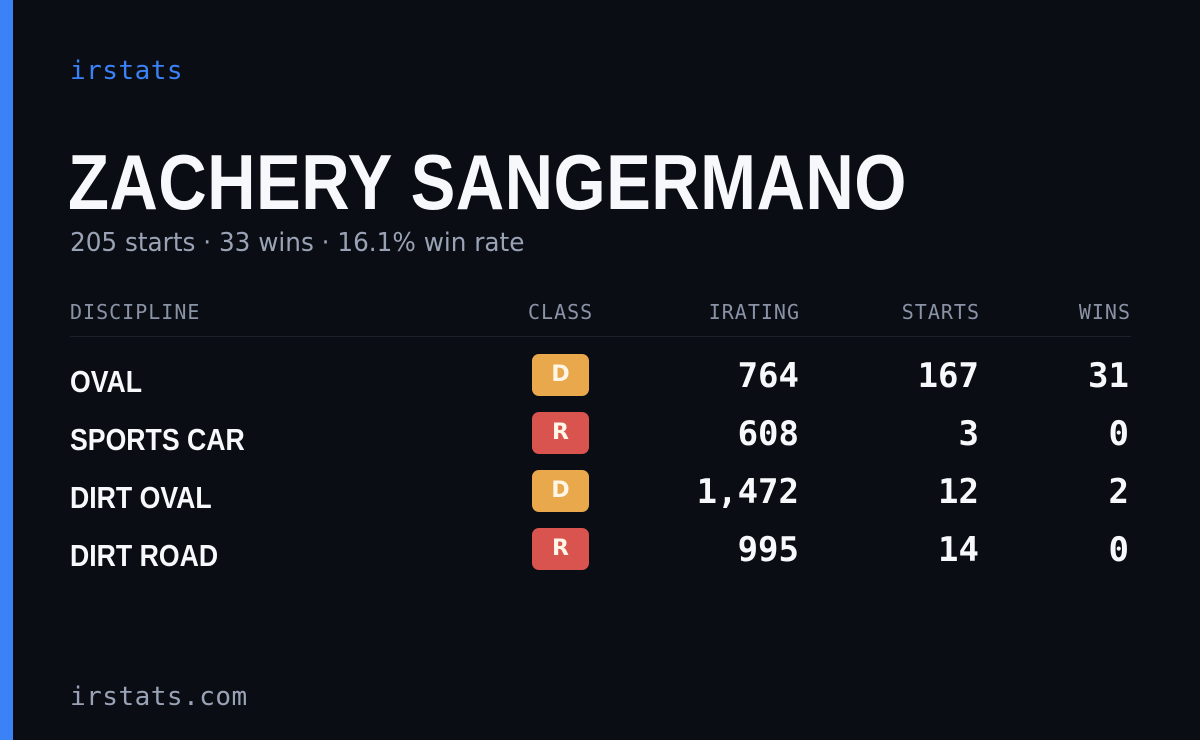  I want to click on row-starts: 14, so click(958, 550).